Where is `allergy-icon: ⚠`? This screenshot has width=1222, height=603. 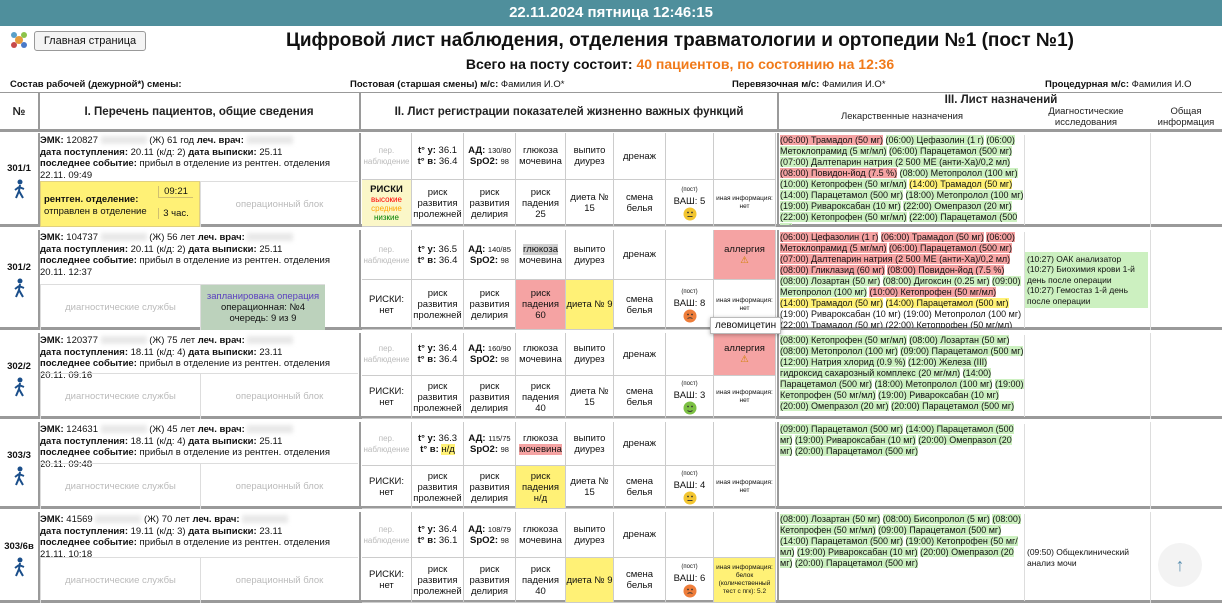 allergy-icon: ⚠ is located at coordinates (744, 359).